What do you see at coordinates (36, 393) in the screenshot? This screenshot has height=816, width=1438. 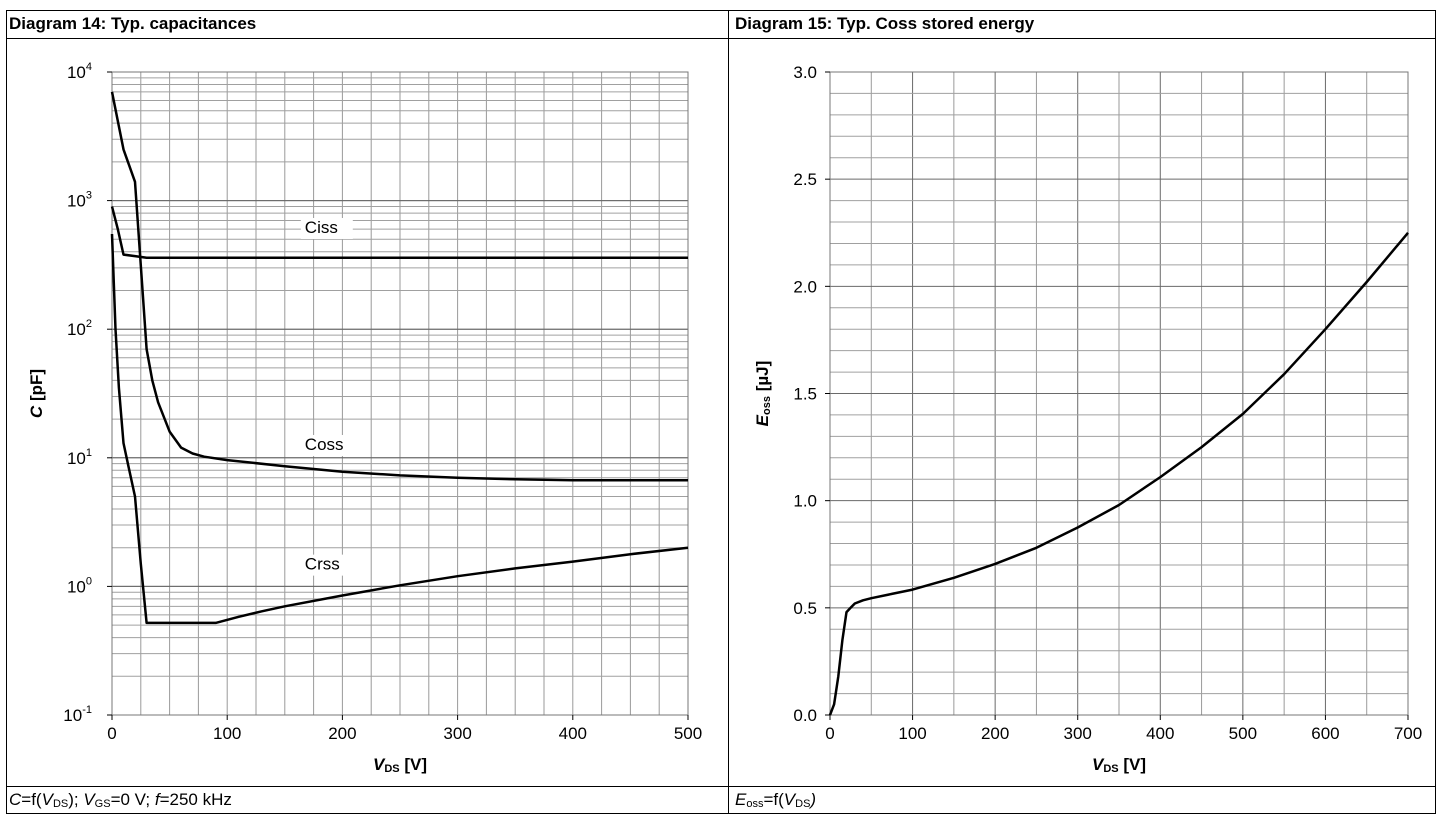 I see `y-axis-label: C [pF]` at bounding box center [36, 393].